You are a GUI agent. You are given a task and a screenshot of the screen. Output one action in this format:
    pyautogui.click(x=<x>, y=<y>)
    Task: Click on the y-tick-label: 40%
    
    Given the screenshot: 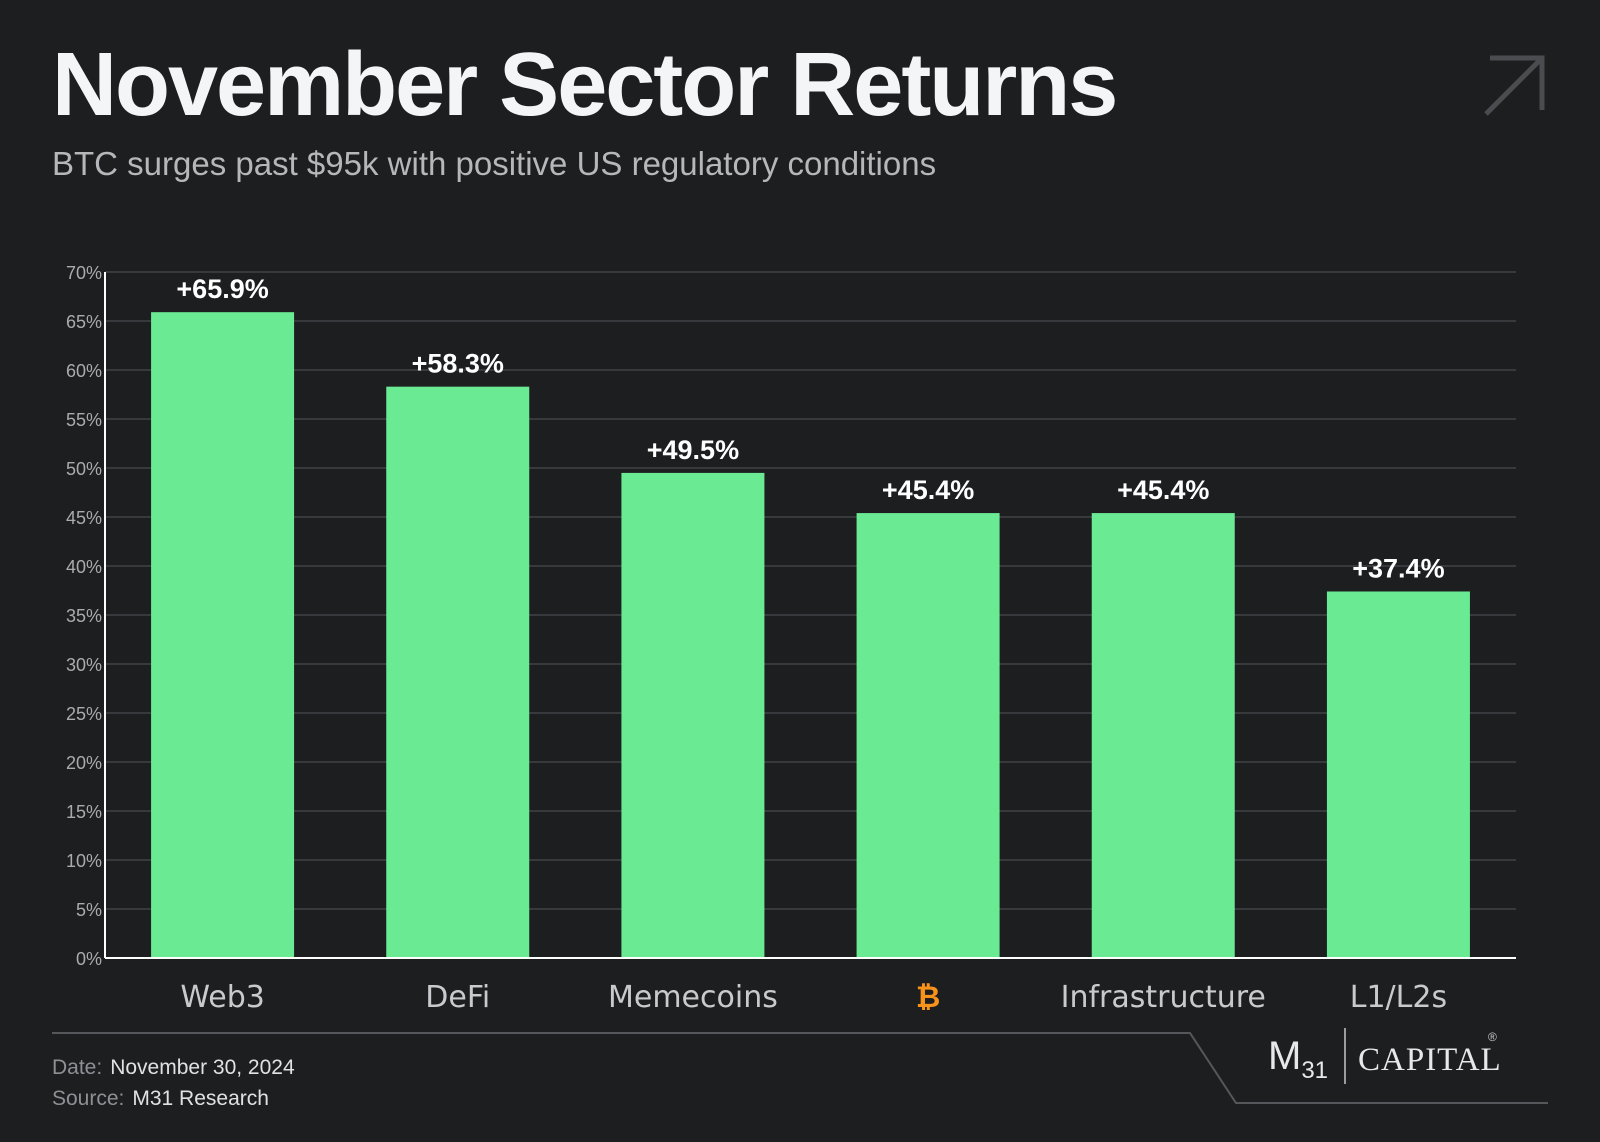 What is the action you would take?
    pyautogui.click(x=84, y=567)
    